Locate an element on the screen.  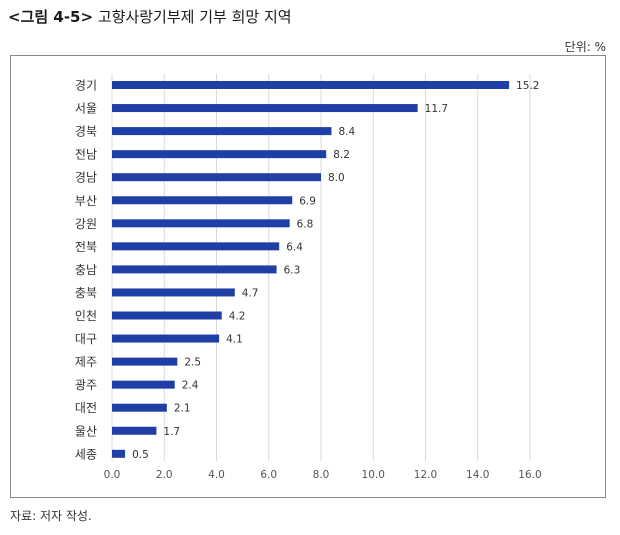
x-tick-label: 16.0 is located at coordinates (529, 475).